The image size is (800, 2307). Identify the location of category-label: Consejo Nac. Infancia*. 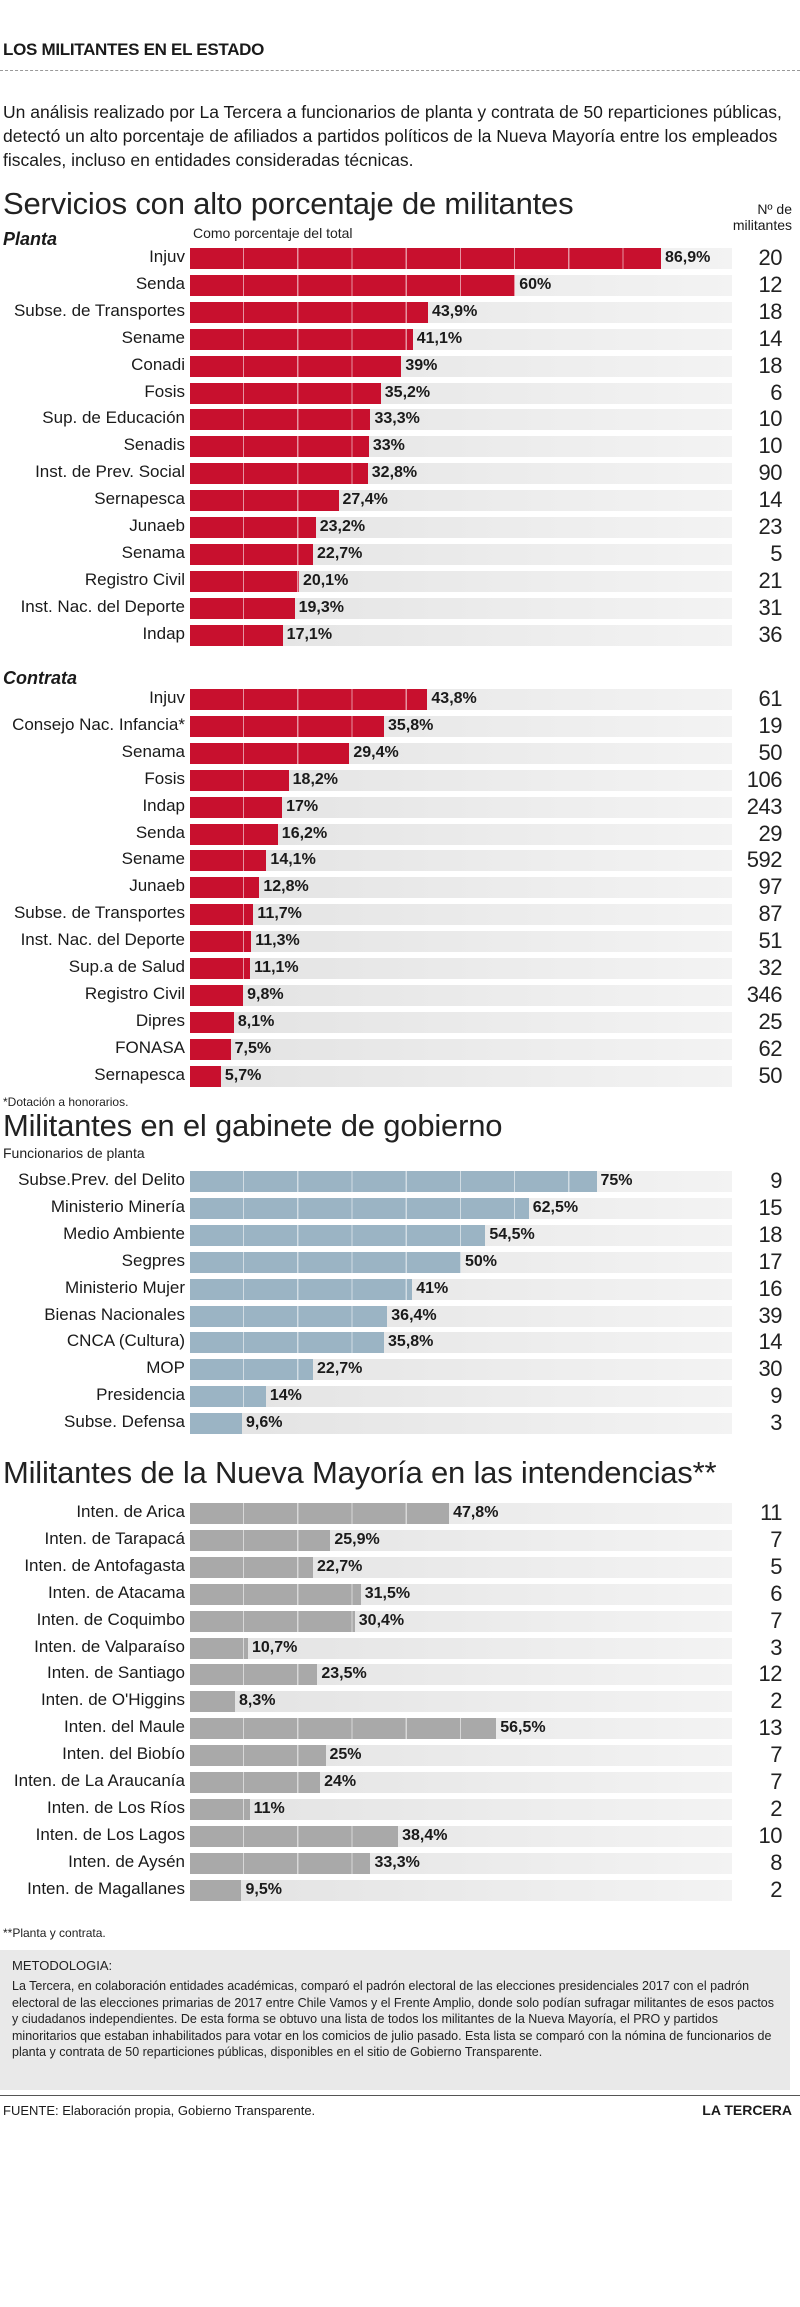
(98, 724).